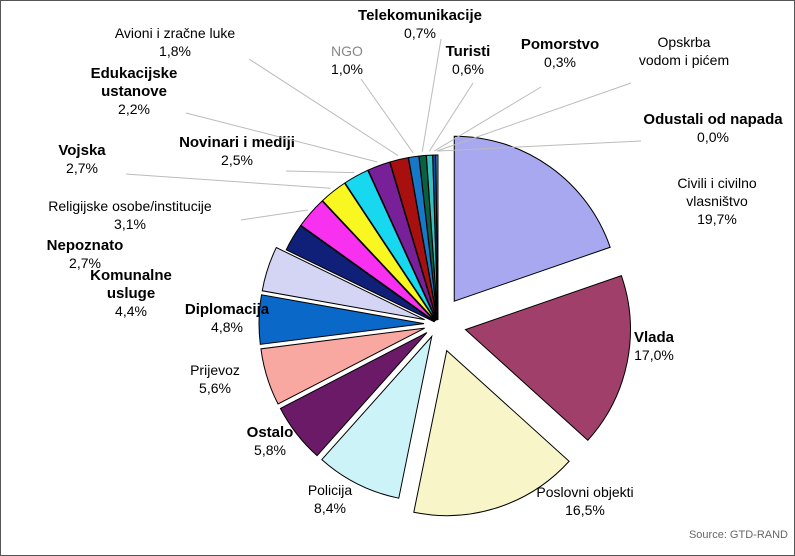 This screenshot has height=556, width=795. Describe the element at coordinates (227, 327) in the screenshot. I see `slice-value-diplomacija: 4,8%` at that location.